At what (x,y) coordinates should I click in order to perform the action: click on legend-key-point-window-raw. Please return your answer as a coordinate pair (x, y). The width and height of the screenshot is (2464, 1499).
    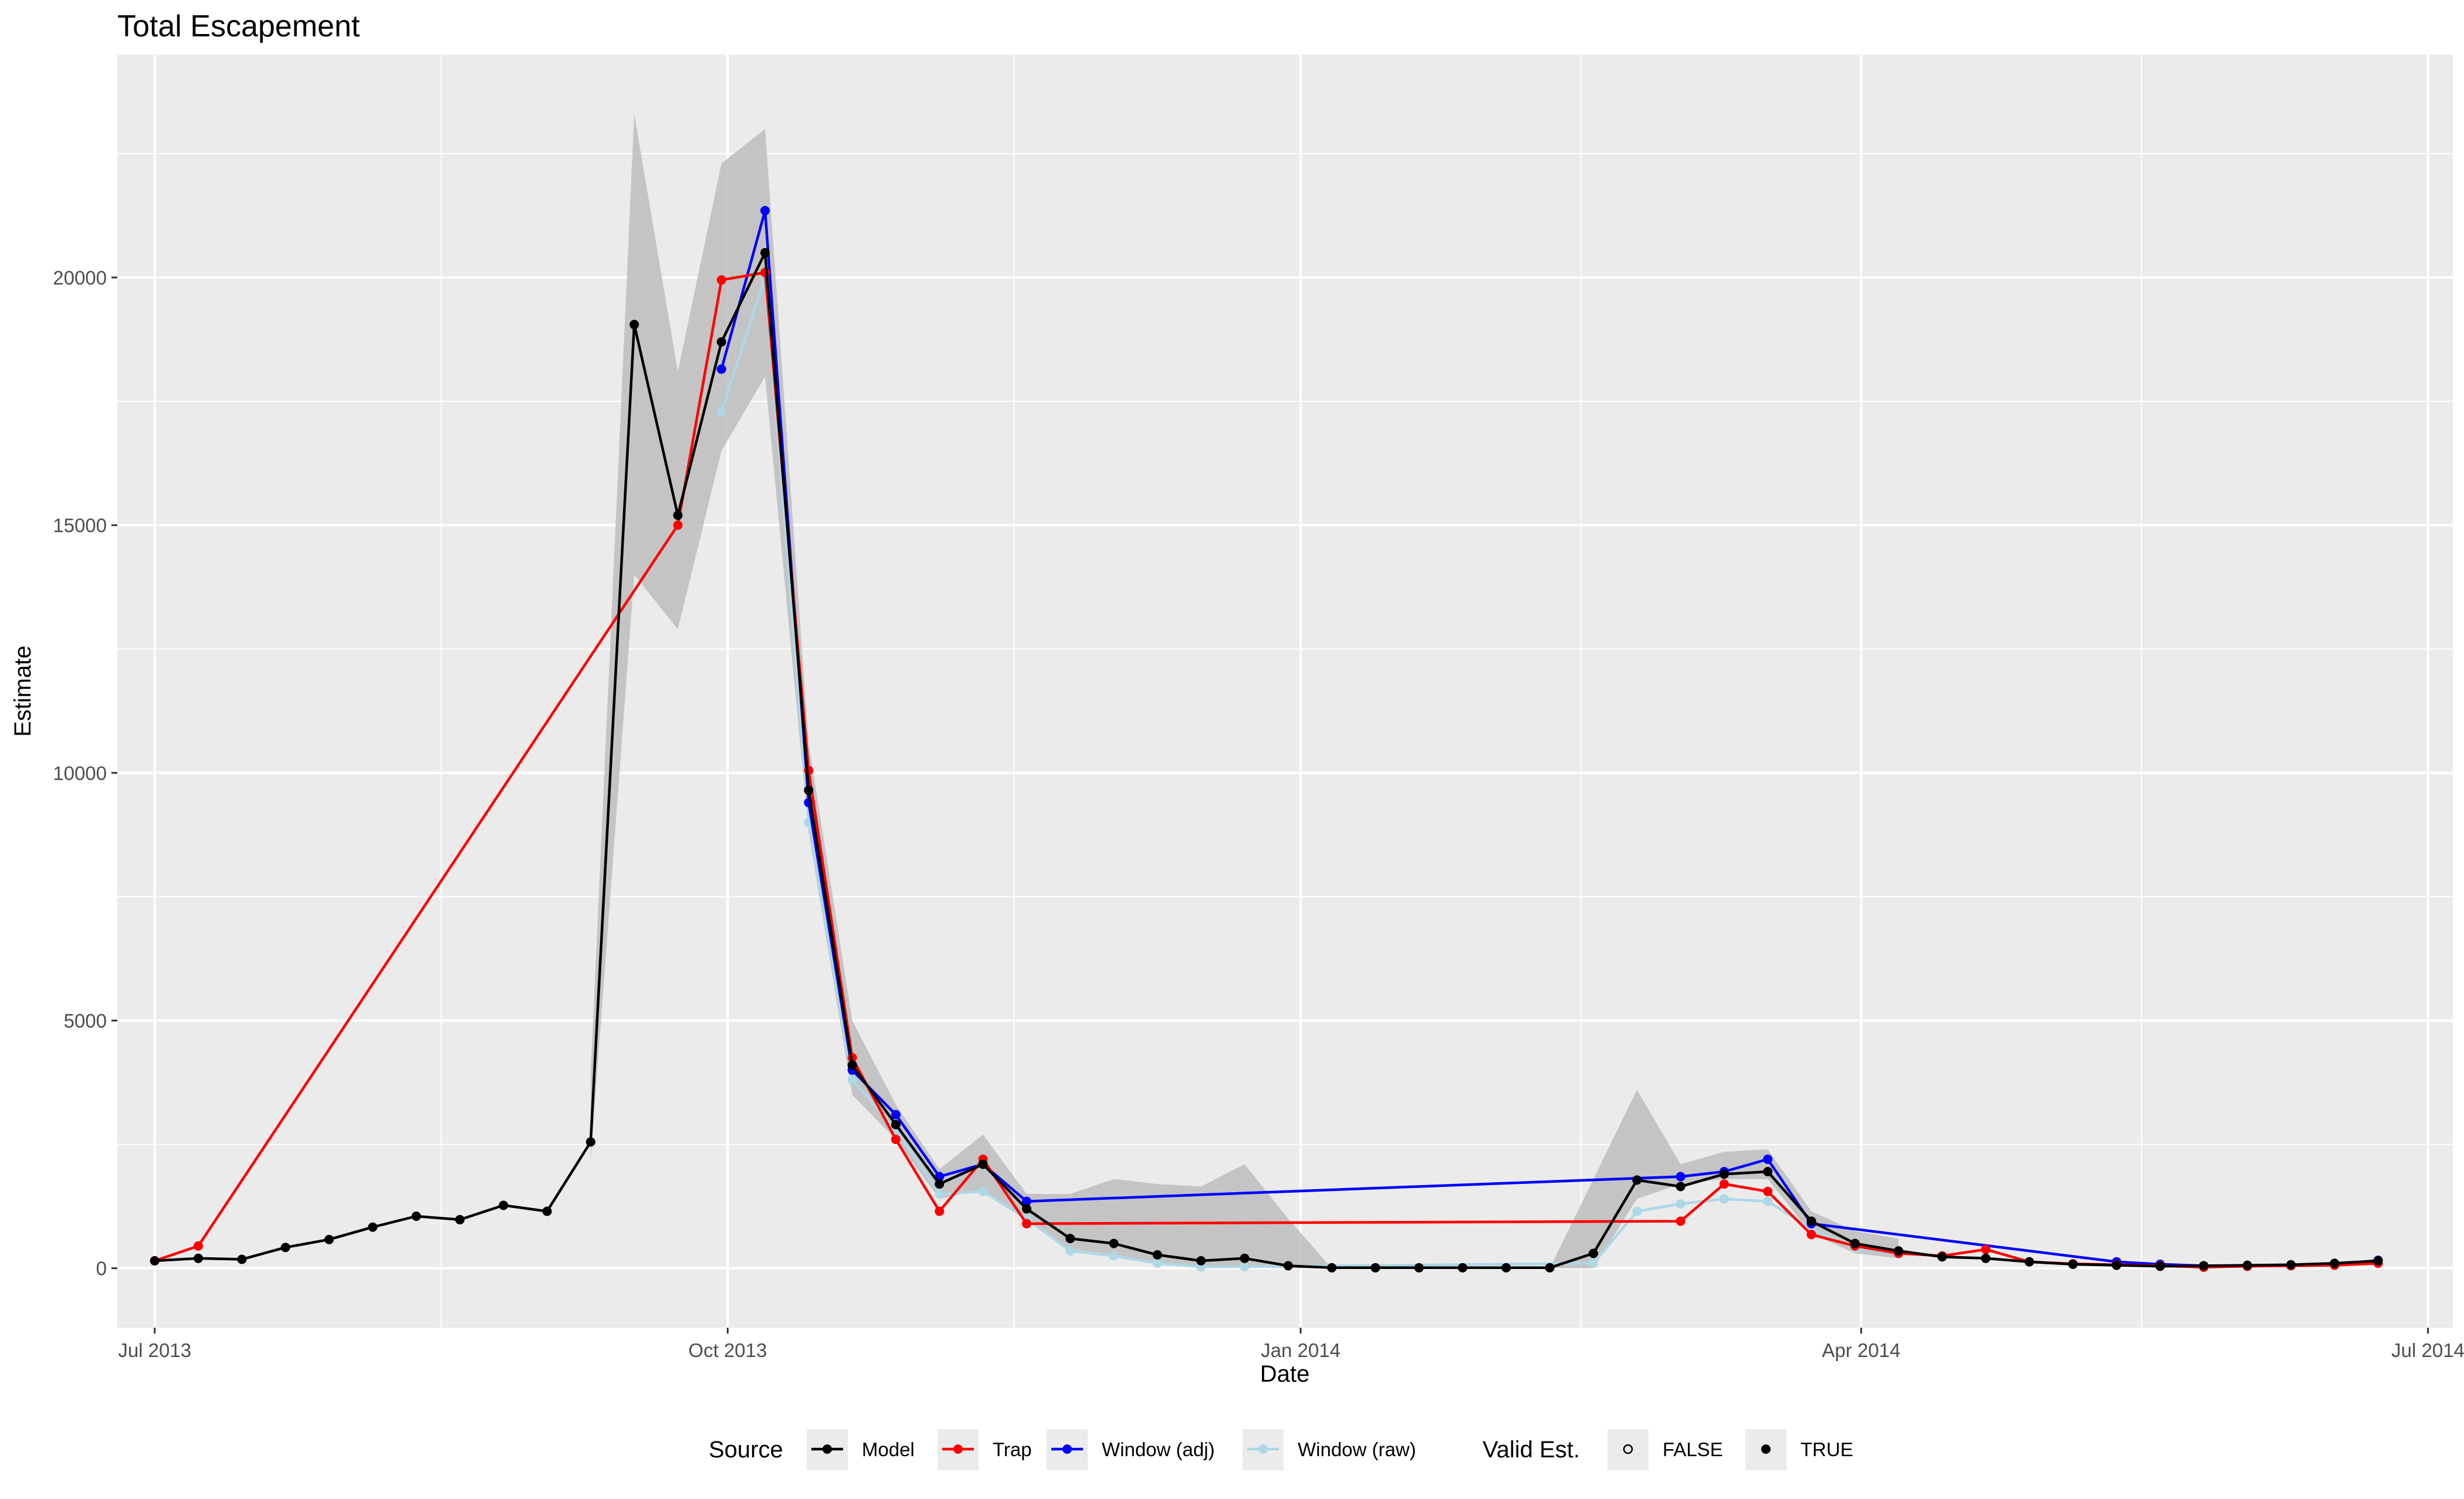
    Looking at the image, I should click on (1263, 1449).